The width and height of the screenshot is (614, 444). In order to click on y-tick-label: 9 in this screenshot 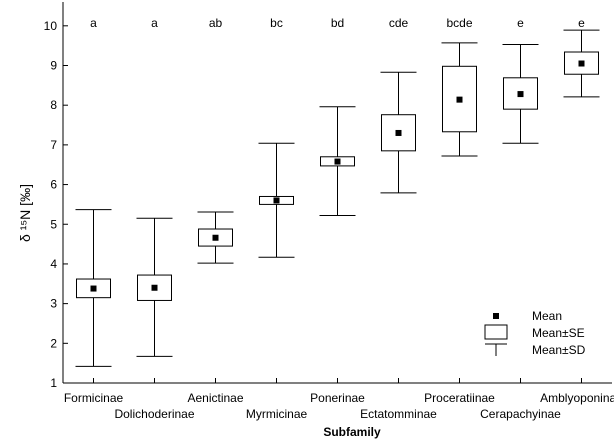, I will do `click(53, 66)`.